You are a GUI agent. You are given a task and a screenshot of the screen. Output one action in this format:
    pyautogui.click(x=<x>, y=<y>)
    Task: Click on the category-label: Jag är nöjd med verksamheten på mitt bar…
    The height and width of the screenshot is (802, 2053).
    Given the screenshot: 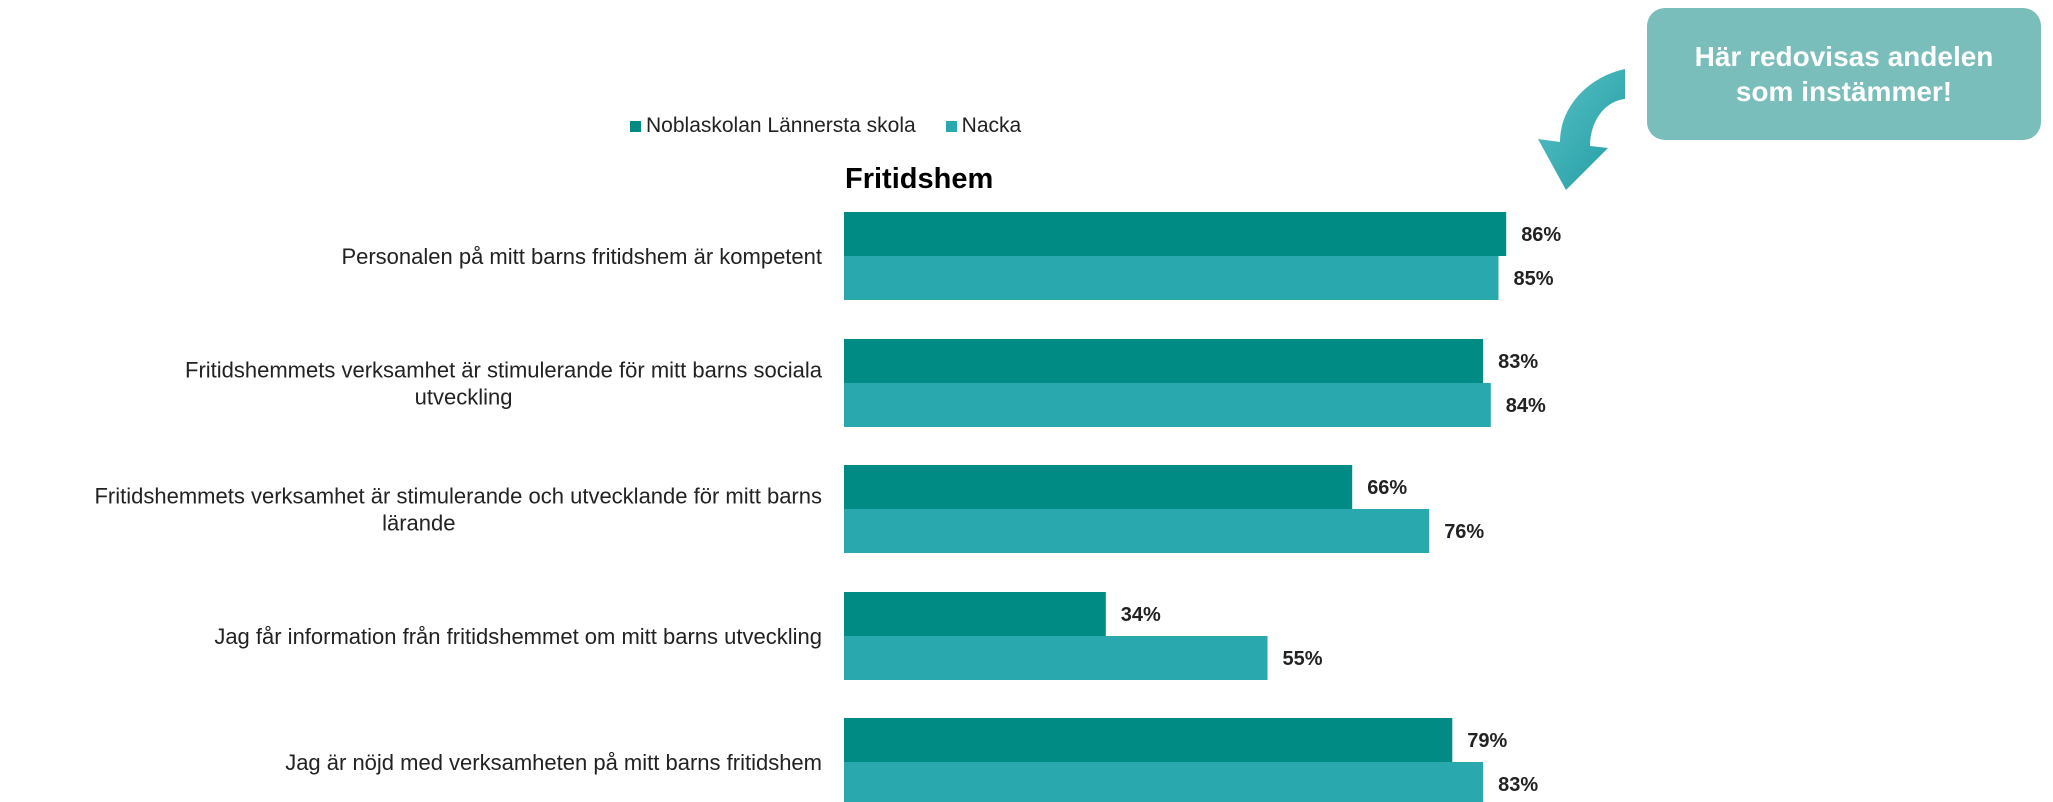 What is the action you would take?
    pyautogui.click(x=553, y=762)
    